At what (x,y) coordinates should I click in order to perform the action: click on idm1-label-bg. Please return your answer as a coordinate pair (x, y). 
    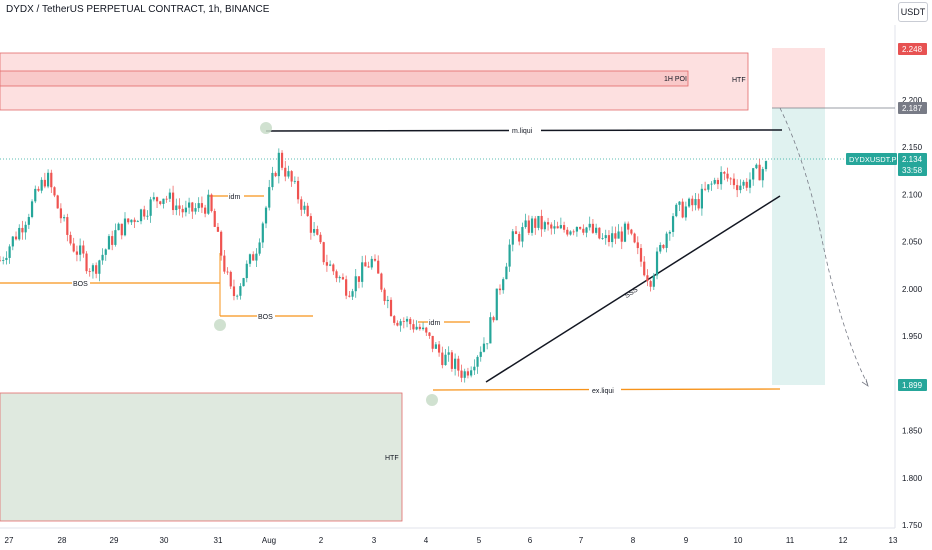
    Looking at the image, I should click on (236, 196).